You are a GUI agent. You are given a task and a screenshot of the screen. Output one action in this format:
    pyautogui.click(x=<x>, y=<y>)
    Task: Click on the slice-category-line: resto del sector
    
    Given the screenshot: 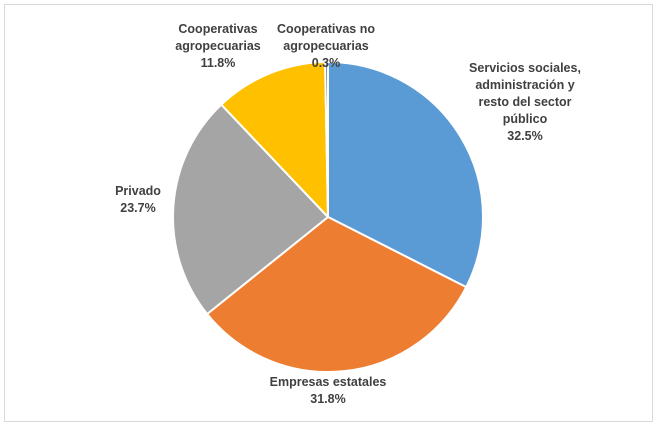 What is the action you would take?
    pyautogui.click(x=524, y=102)
    